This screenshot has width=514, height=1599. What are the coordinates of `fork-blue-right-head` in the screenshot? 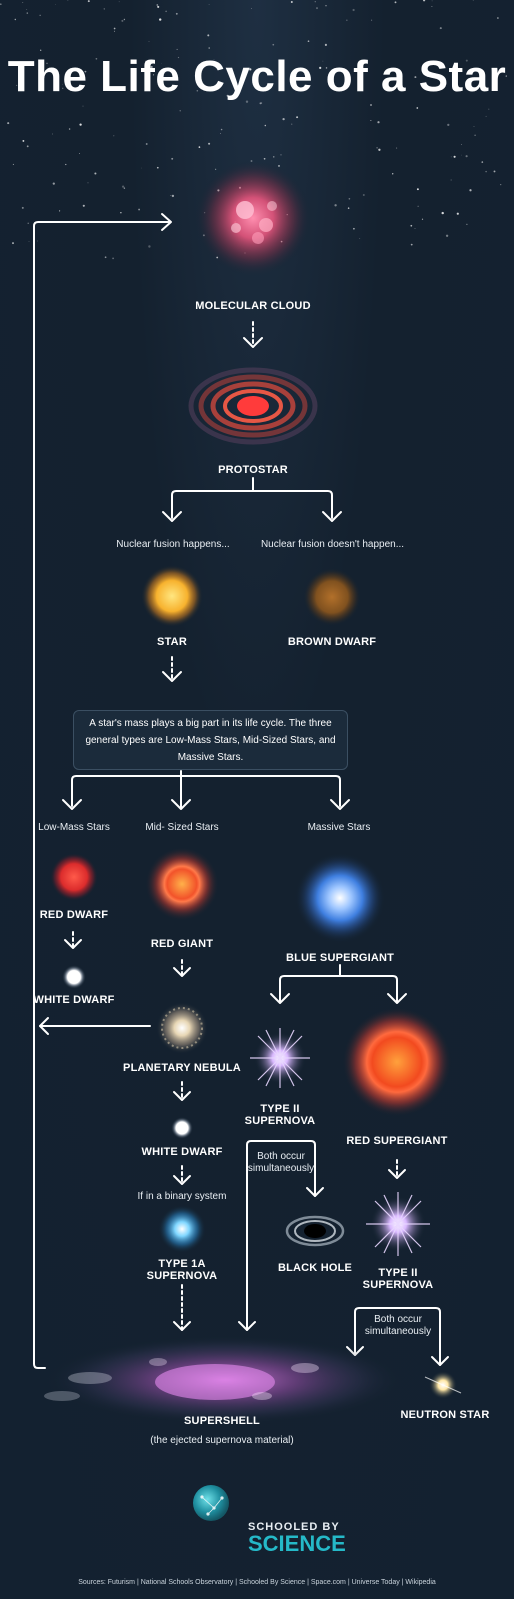 It's located at (397, 998).